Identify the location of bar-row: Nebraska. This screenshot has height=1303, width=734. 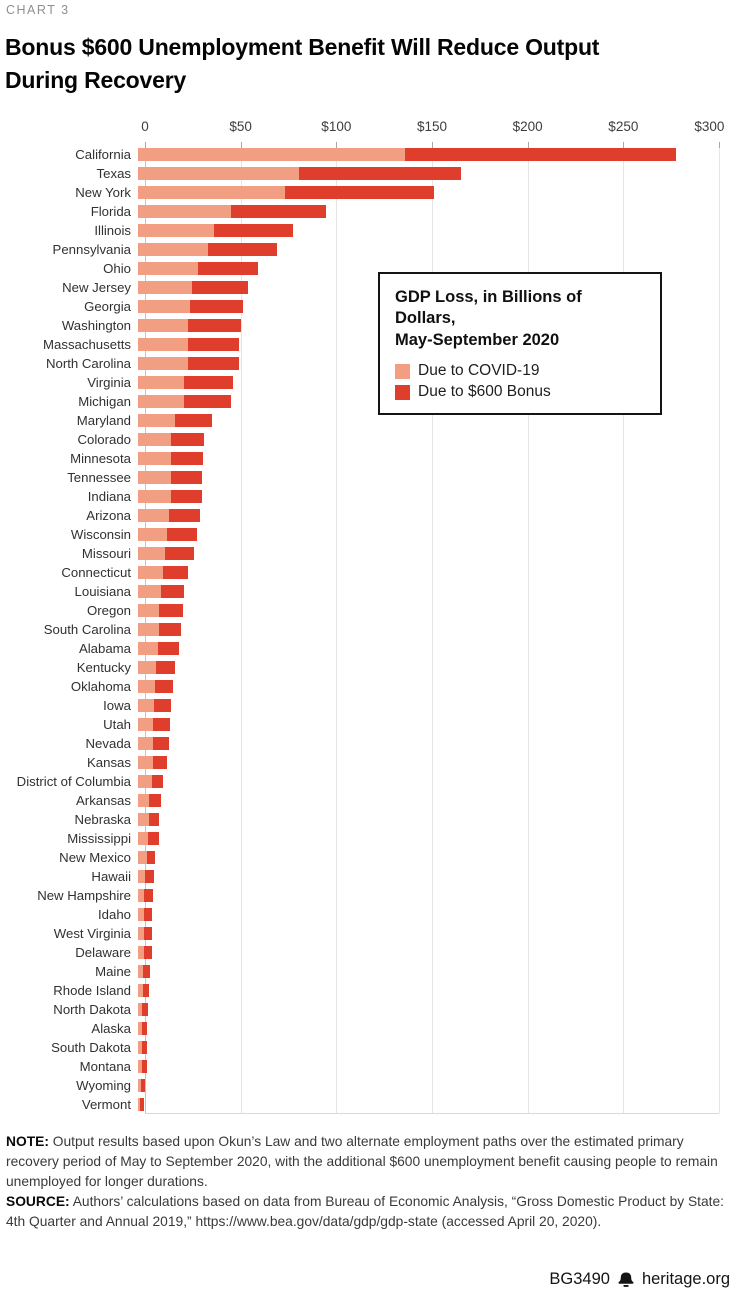
(359, 819).